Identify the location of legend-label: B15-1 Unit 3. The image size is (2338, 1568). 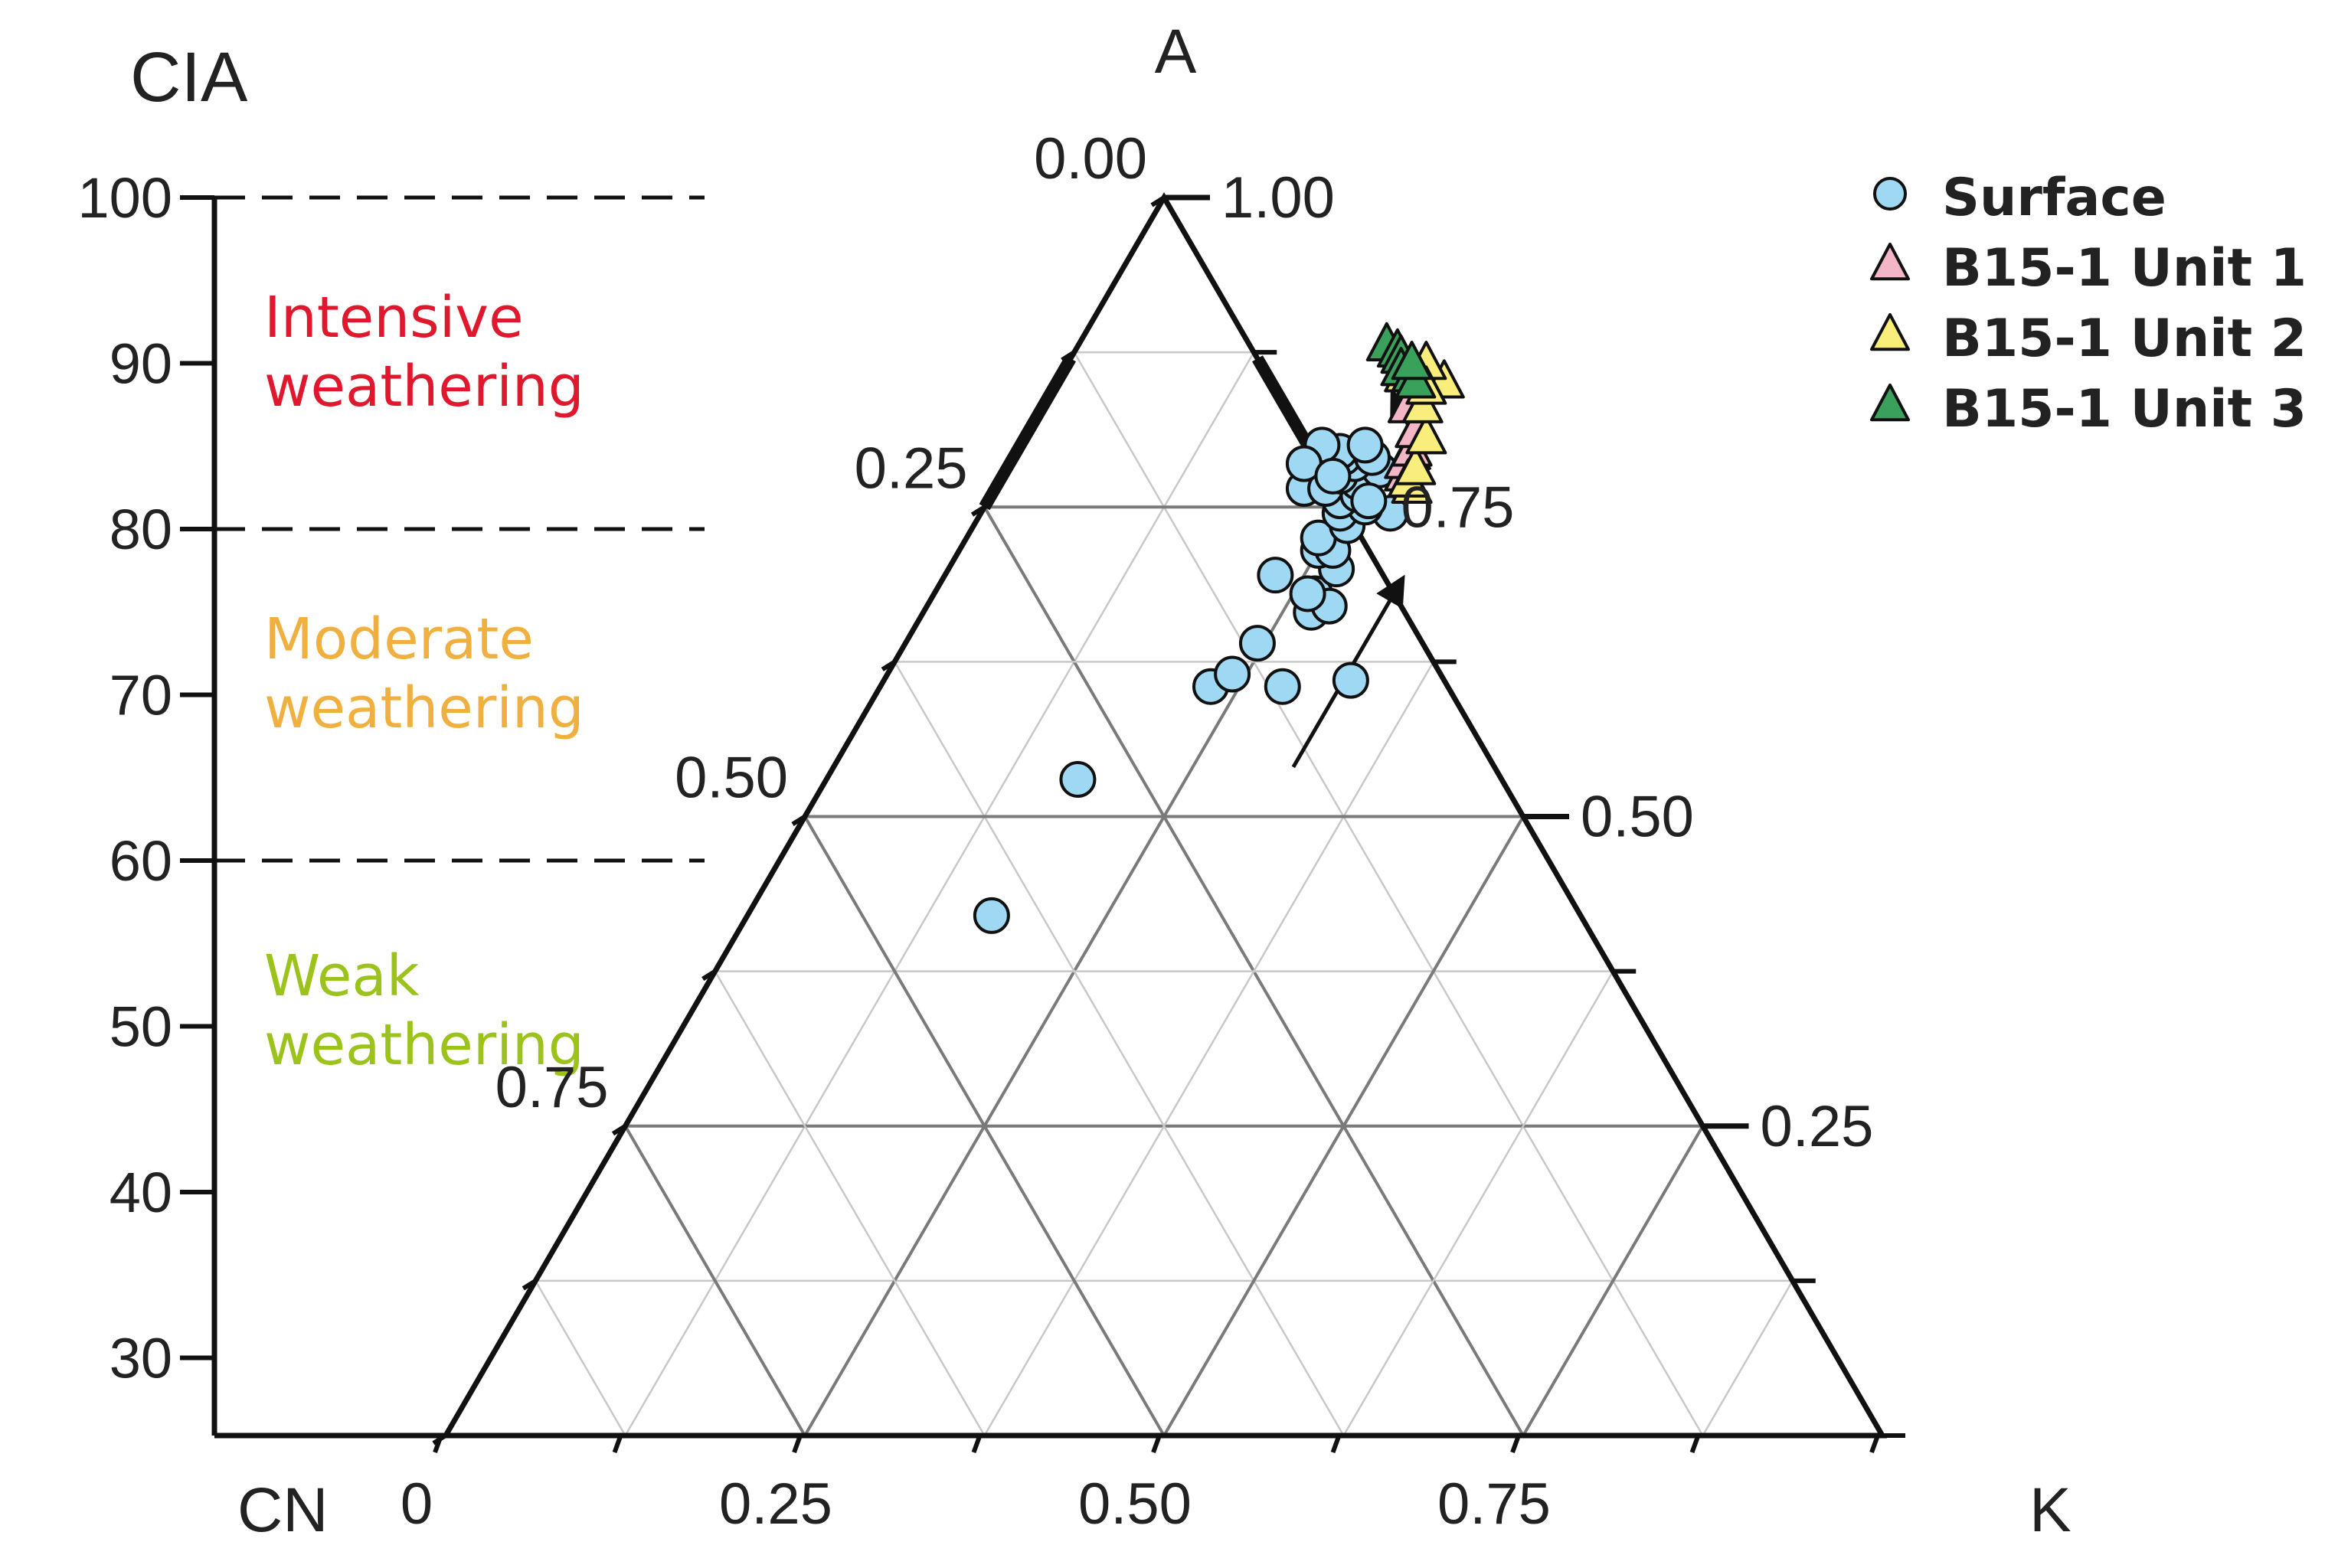
(2124, 409).